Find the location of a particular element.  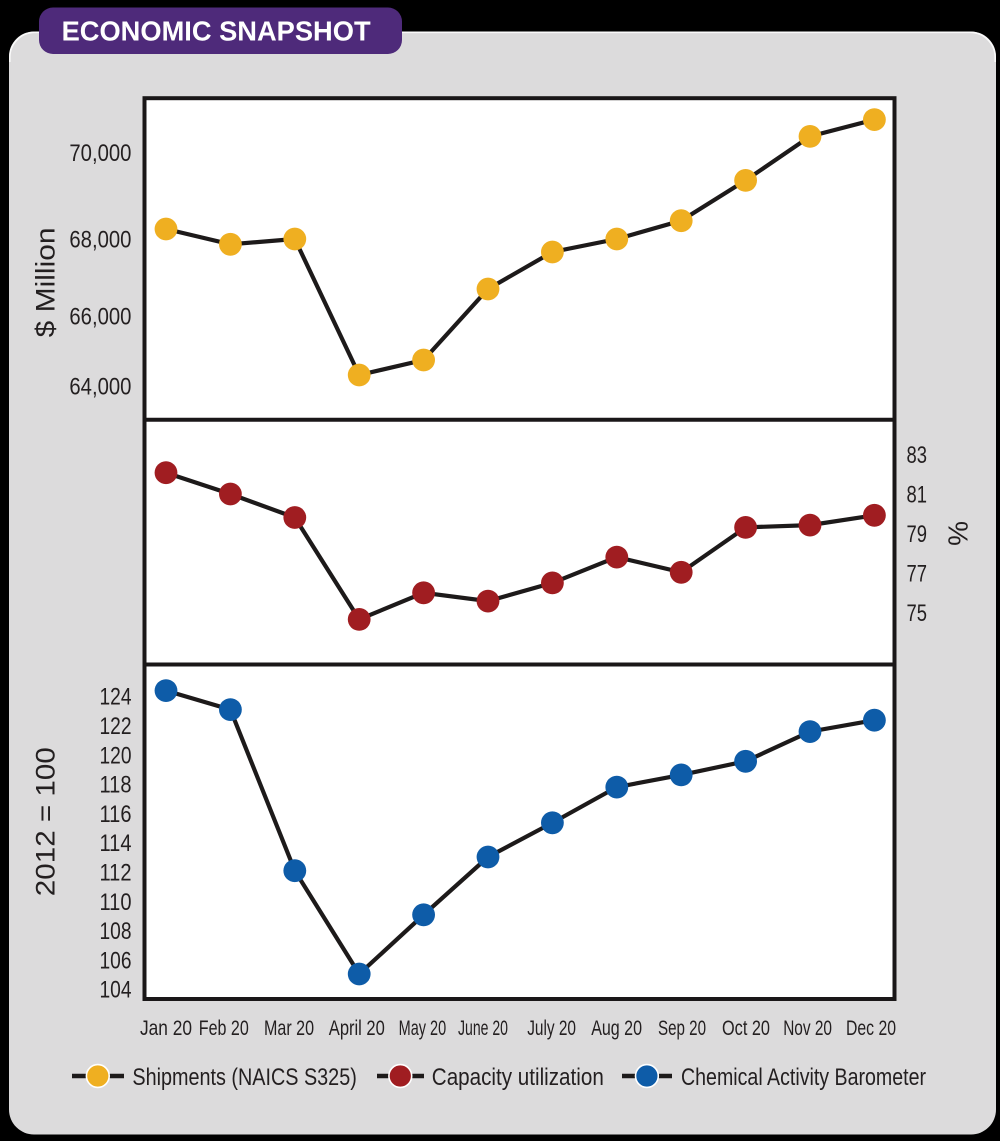

svg-text: 66,000 is located at coordinates (100, 317).